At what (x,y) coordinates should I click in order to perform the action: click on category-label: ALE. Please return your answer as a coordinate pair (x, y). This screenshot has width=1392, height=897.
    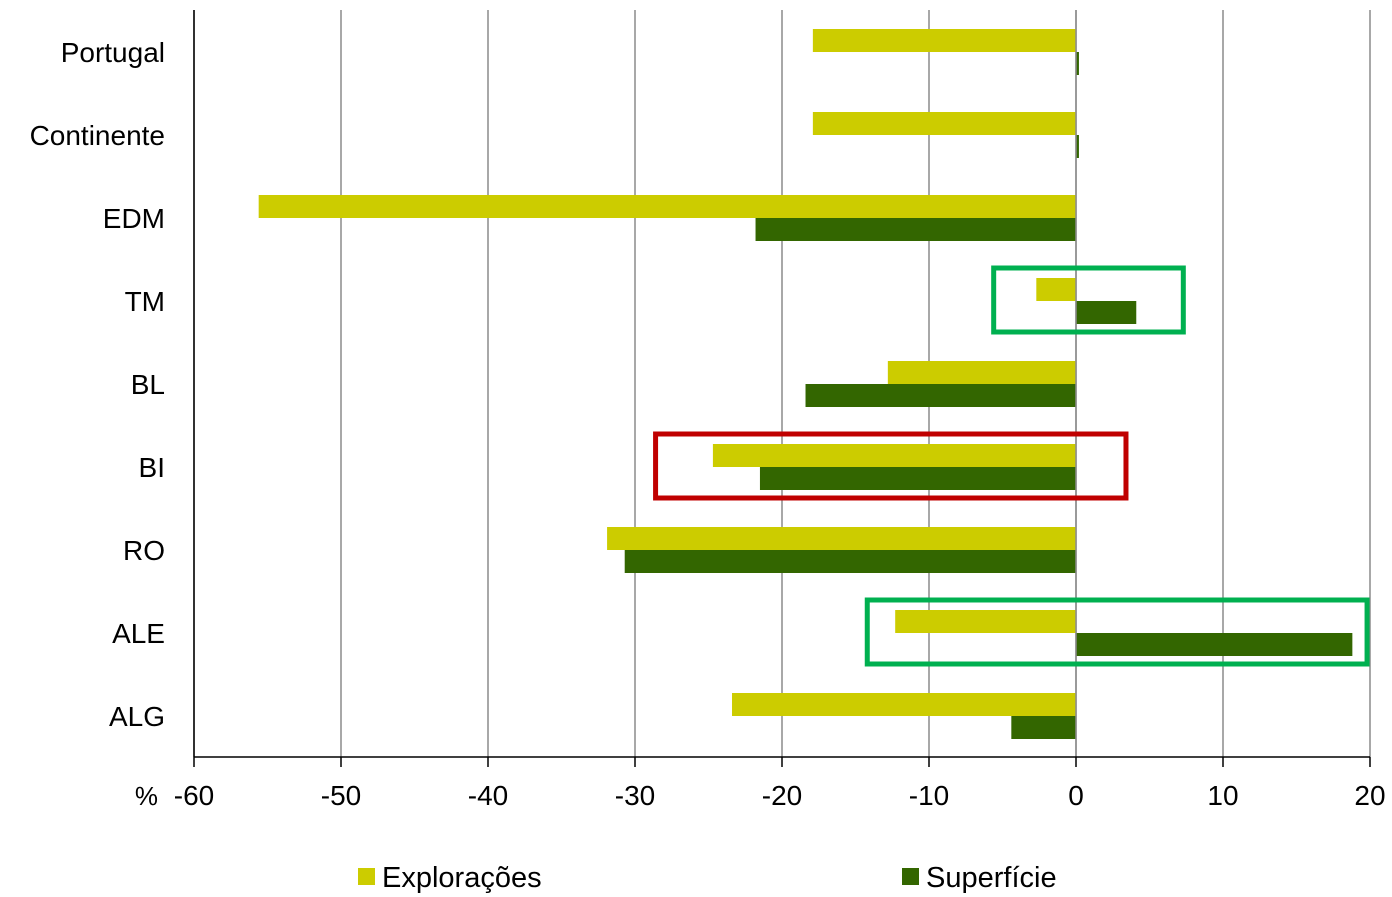
    Looking at the image, I should click on (138, 633).